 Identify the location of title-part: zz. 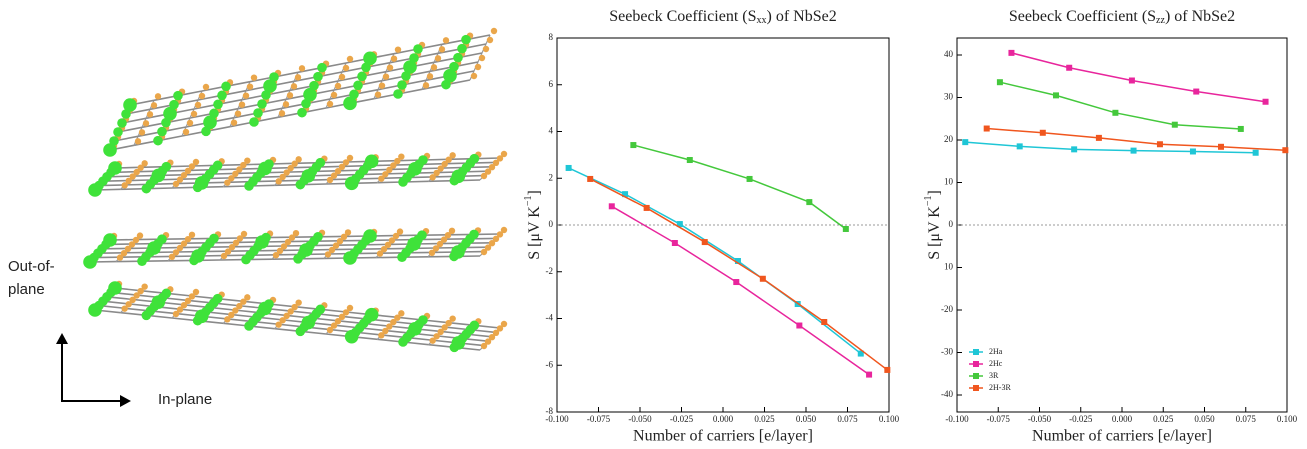
(1160, 20).